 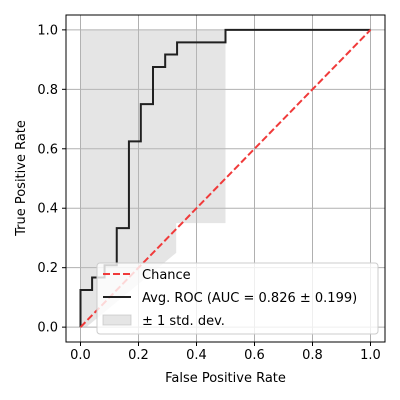 I want to click on x-tick-label: 0.6, so click(x=254, y=355).